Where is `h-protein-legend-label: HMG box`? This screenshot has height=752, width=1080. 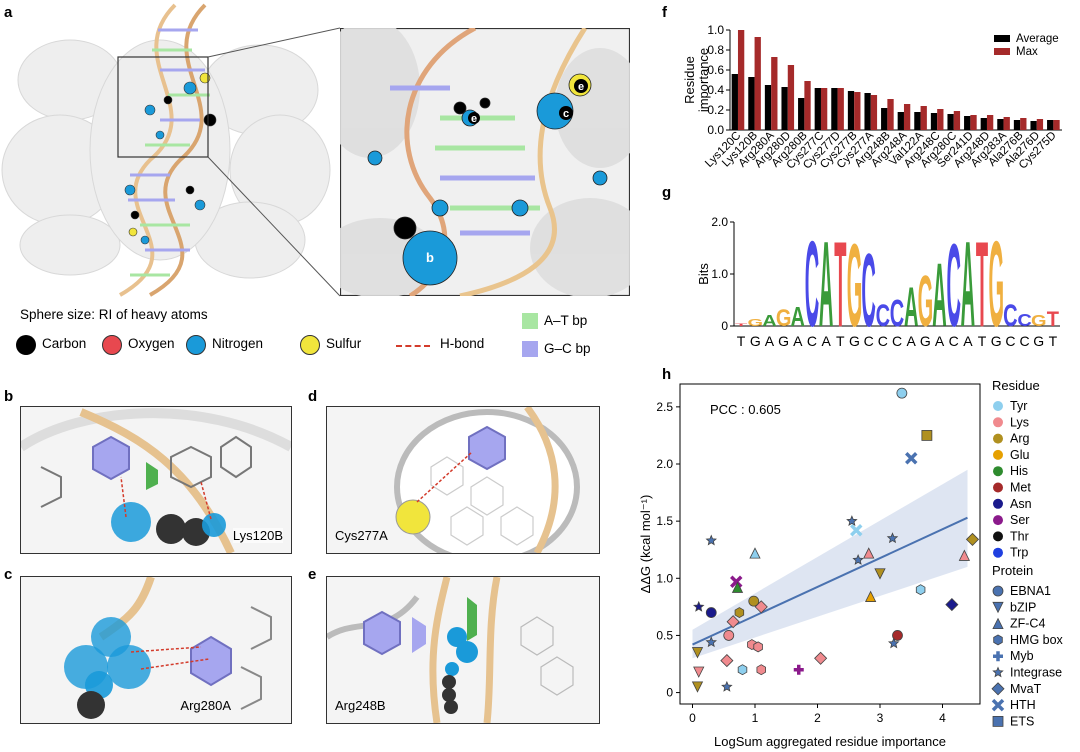 h-protein-legend-label: HMG box is located at coordinates (1037, 640).